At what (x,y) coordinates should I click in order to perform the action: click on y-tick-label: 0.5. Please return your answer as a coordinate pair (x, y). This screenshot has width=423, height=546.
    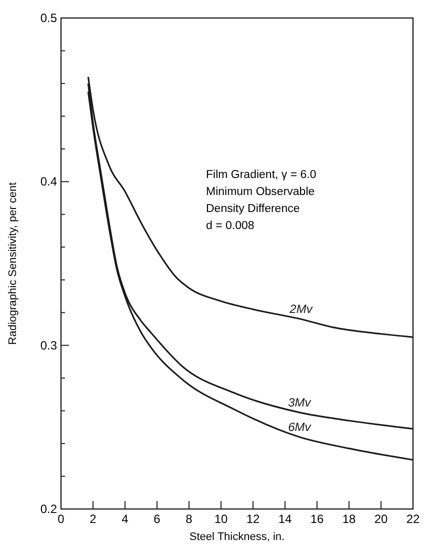
    Looking at the image, I should click on (49, 18).